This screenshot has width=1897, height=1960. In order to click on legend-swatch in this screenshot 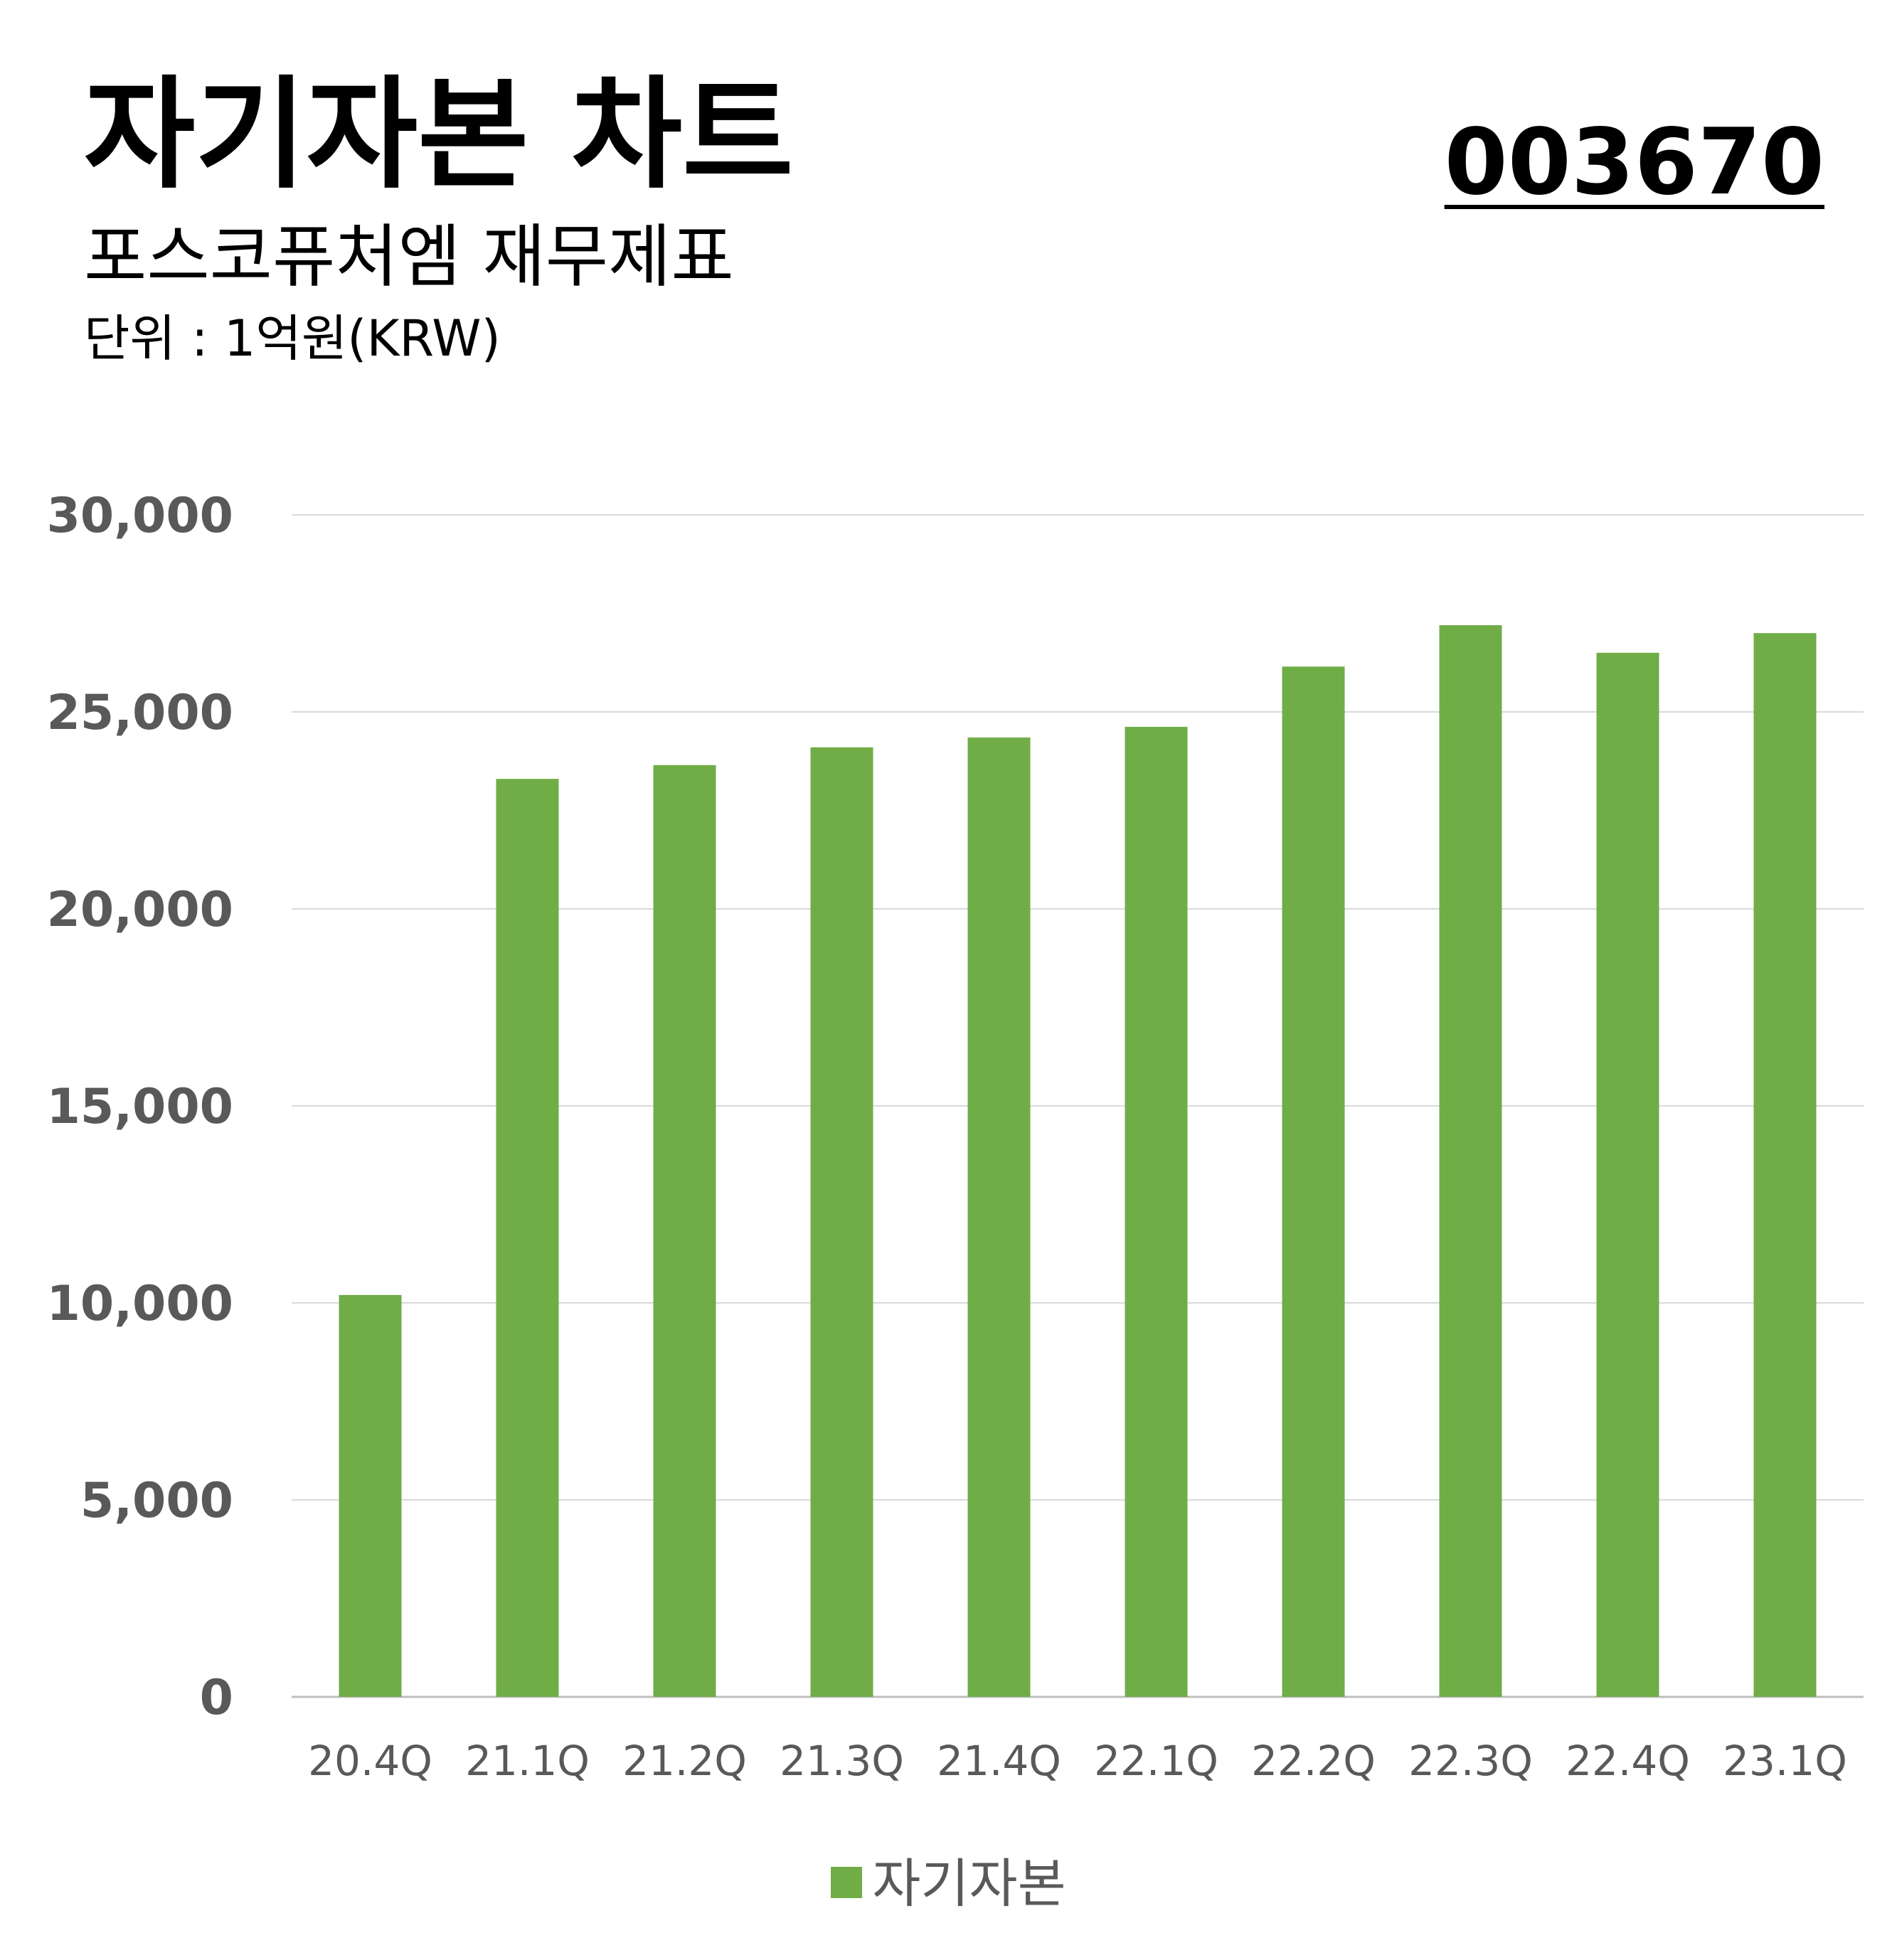, I will do `click(847, 1883)`.